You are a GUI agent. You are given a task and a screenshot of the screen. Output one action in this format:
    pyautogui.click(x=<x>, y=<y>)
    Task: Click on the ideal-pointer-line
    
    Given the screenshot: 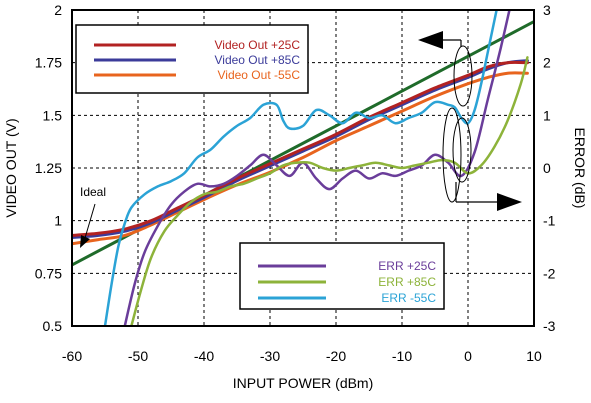 What is the action you would take?
    pyautogui.click(x=90, y=221)
    